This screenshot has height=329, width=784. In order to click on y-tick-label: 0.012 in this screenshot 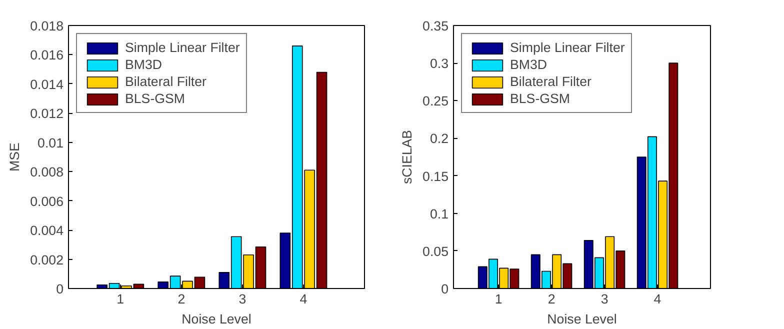, I will do `click(47, 114)`.